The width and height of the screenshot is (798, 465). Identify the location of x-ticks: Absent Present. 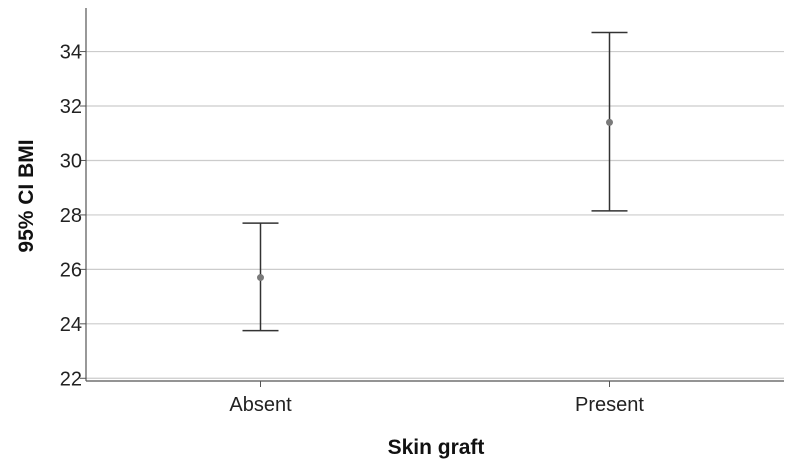
(436, 398).